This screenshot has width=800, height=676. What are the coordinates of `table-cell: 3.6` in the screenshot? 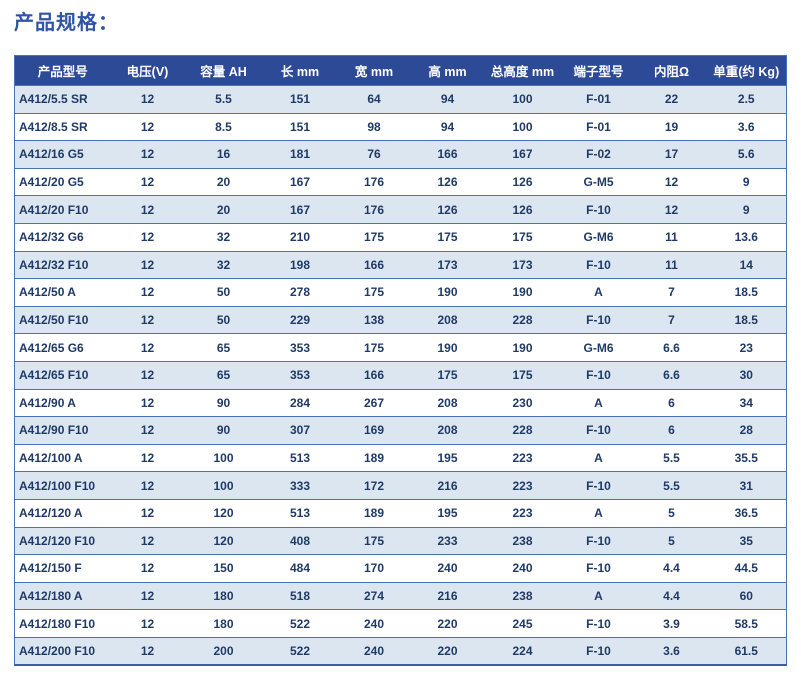 It's located at (671, 650).